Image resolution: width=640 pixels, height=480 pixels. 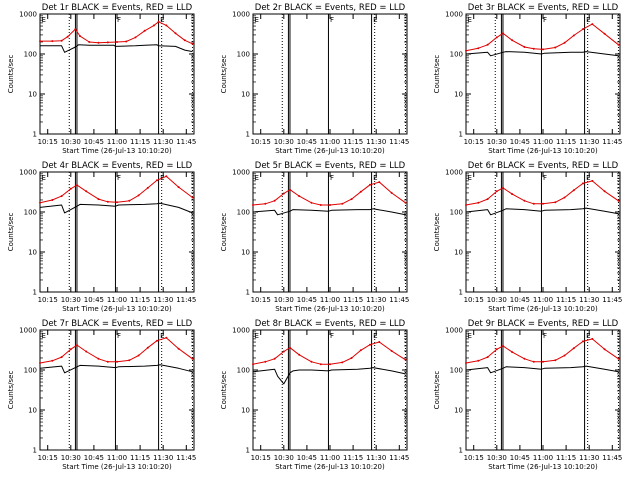 I want to click on panel-title: Det 2r BLACK = Events, RED = LLD, so click(x=330, y=8).